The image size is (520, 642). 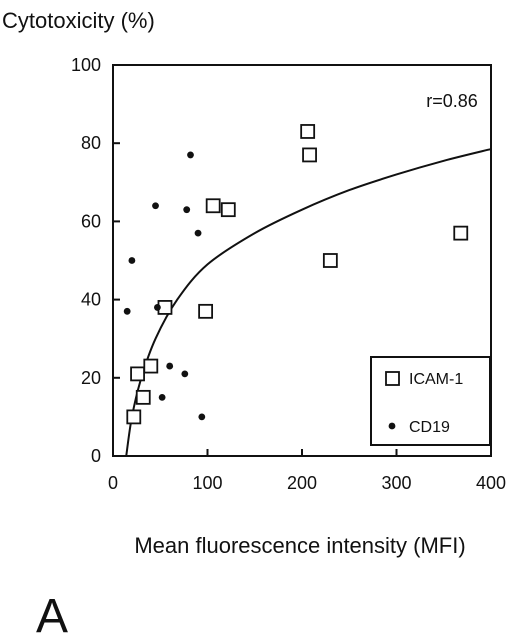 I want to click on legend-cd19-marker, so click(x=392, y=426).